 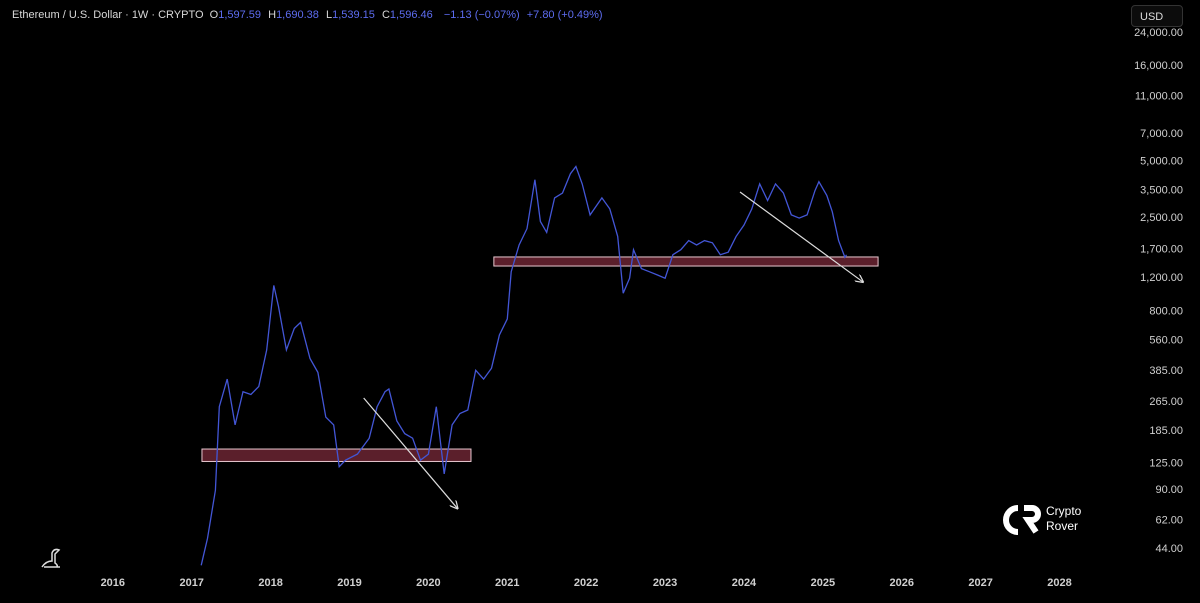 I want to click on y-tick-label: 2,500.00, so click(x=1161, y=218).